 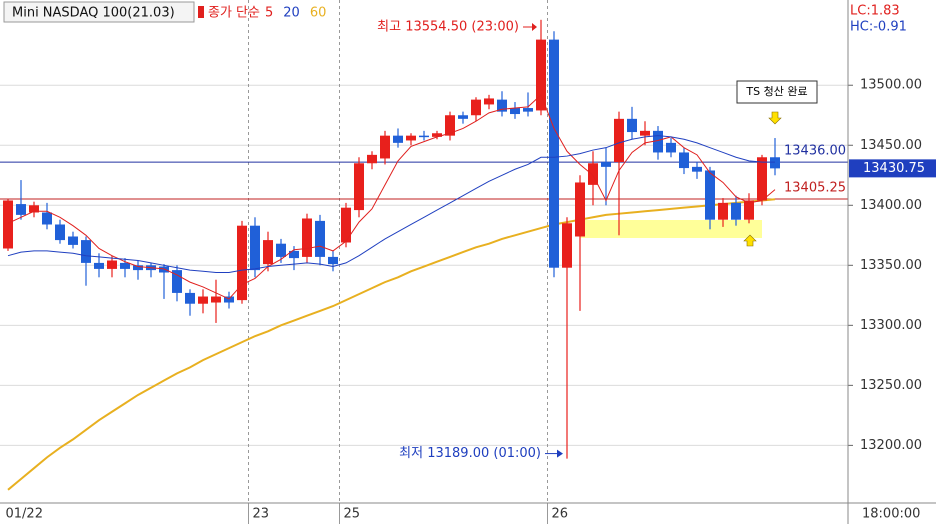 I want to click on low-arrow-head, so click(x=560, y=453).